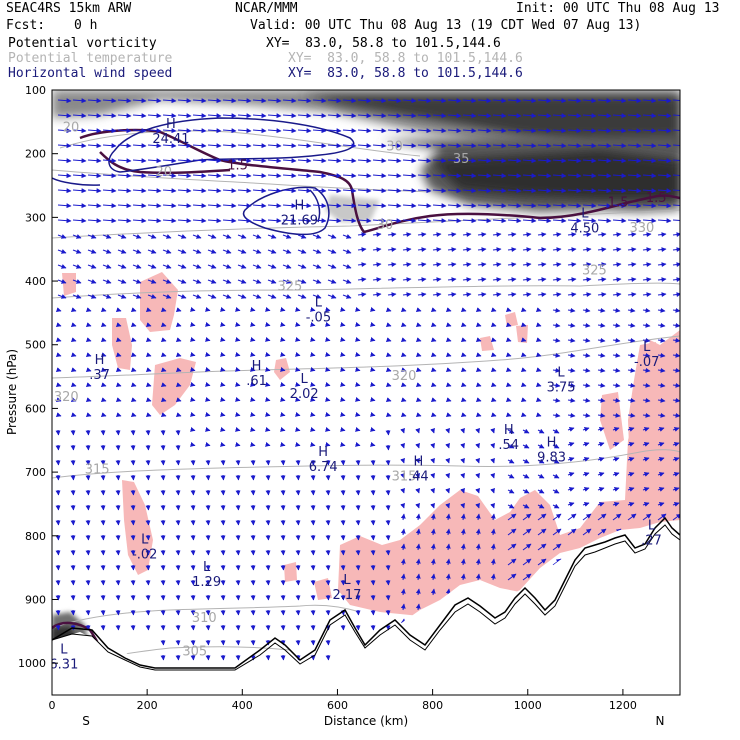 The height and width of the screenshot is (740, 740). What do you see at coordinates (194, 652) in the screenshot?
I see `contour-value-label: 305` at bounding box center [194, 652].